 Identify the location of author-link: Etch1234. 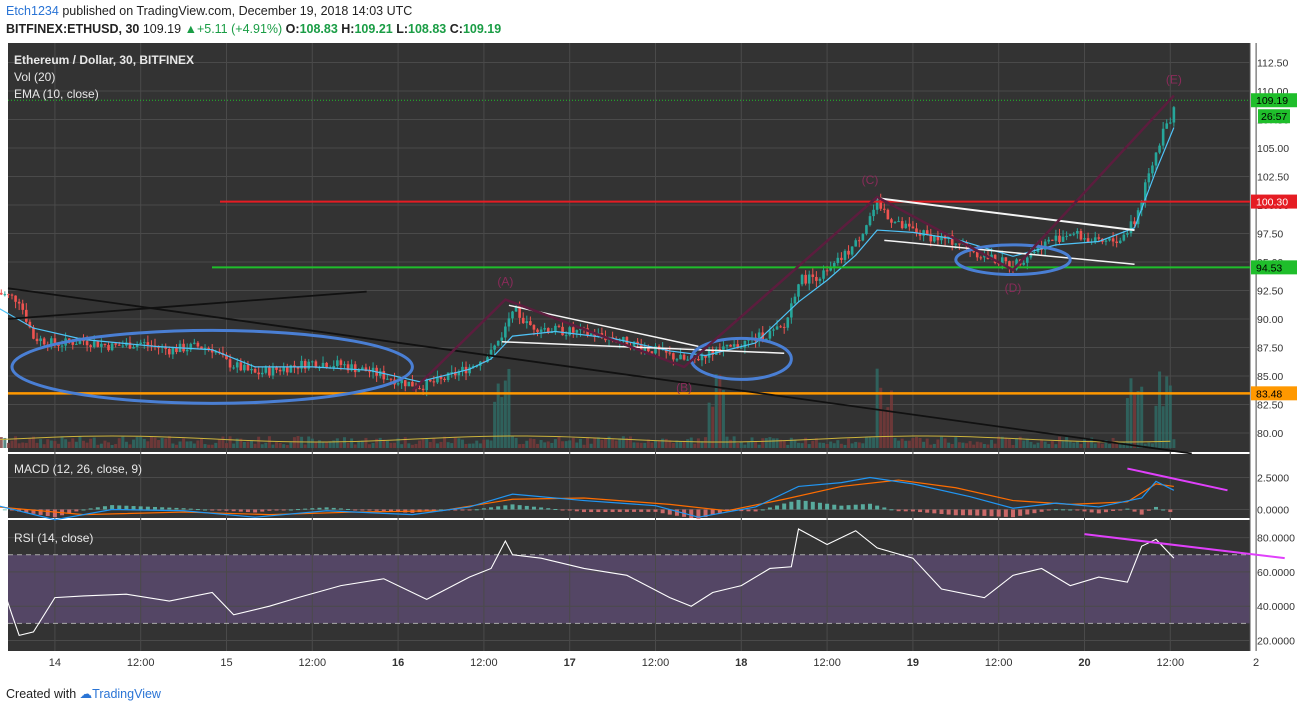
(32, 11).